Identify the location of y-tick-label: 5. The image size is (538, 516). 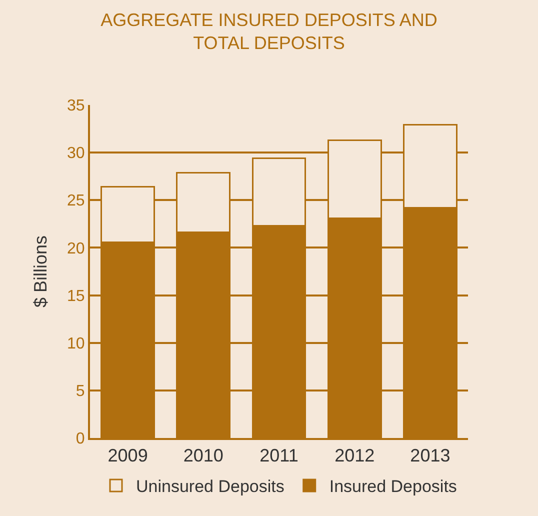
(80, 391).